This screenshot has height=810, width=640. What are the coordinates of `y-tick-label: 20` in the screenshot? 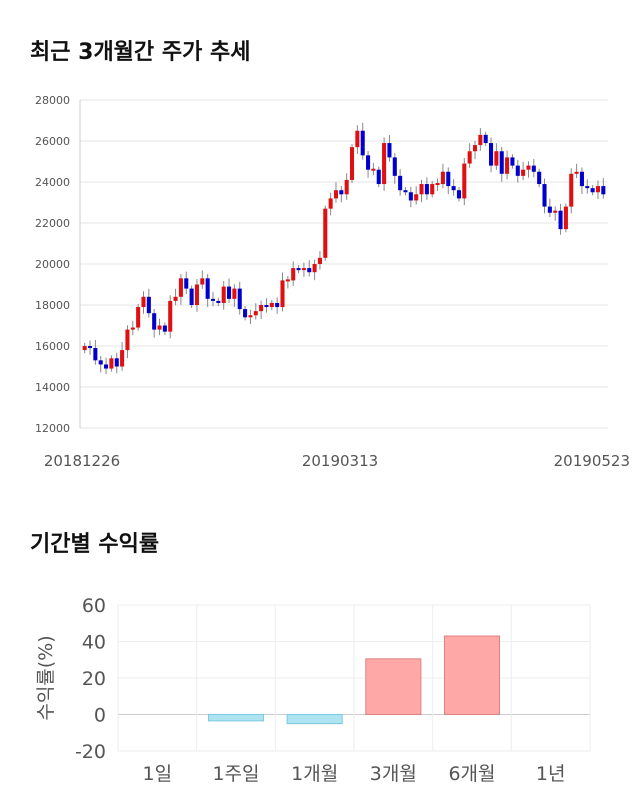 It's located at (94, 679).